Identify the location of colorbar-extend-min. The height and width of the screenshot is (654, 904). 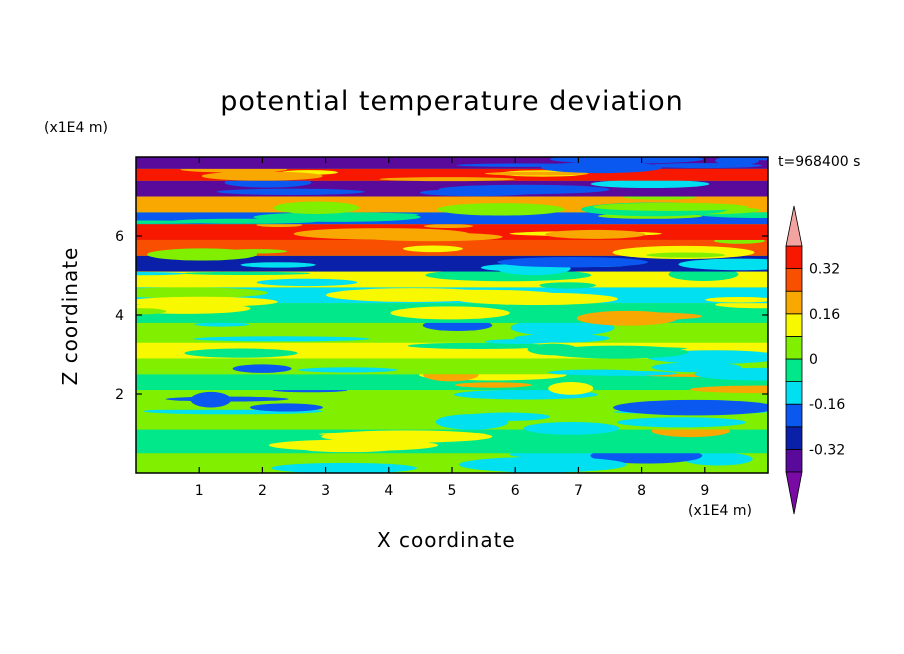
(794, 493).